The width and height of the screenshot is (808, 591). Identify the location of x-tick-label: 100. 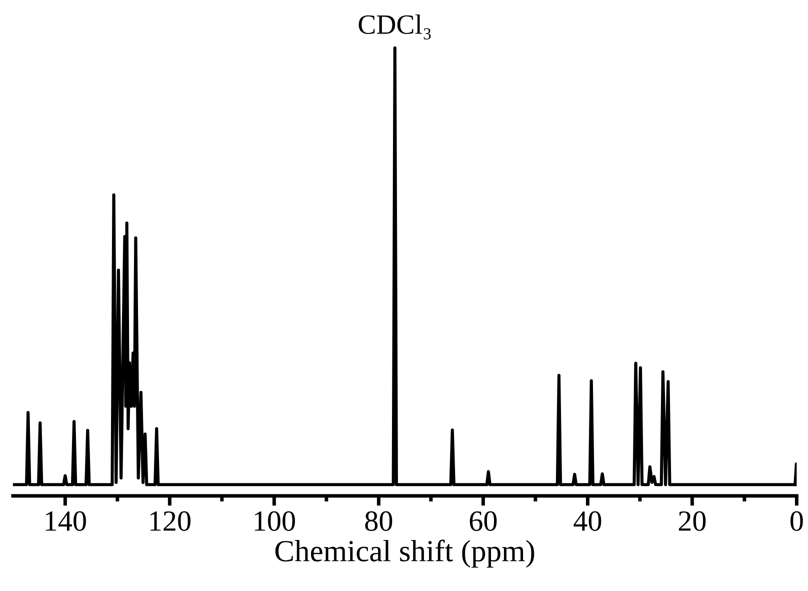
(274, 521).